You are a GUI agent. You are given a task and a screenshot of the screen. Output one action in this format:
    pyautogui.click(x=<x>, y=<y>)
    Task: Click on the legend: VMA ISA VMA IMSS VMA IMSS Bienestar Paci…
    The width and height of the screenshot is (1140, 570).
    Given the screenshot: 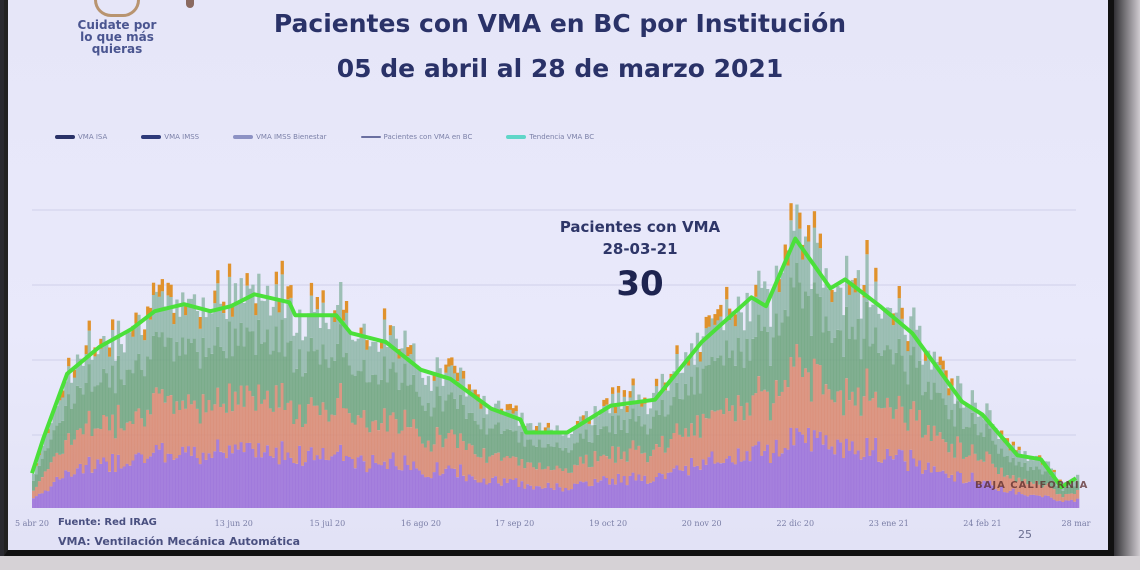 What is the action you would take?
    pyautogui.click(x=324, y=137)
    